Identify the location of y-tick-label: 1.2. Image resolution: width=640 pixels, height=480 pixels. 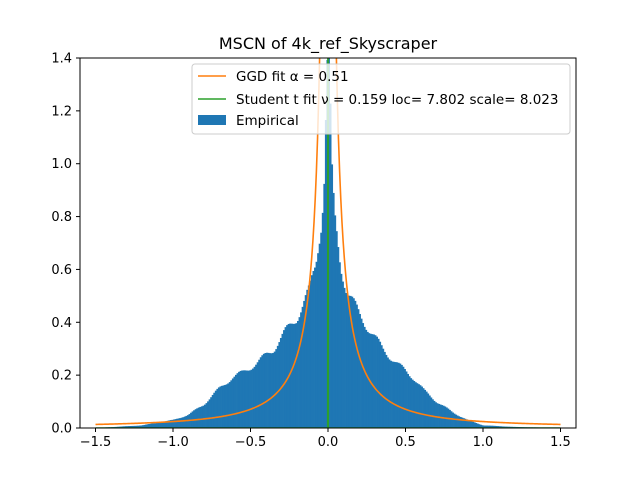
(61, 111).